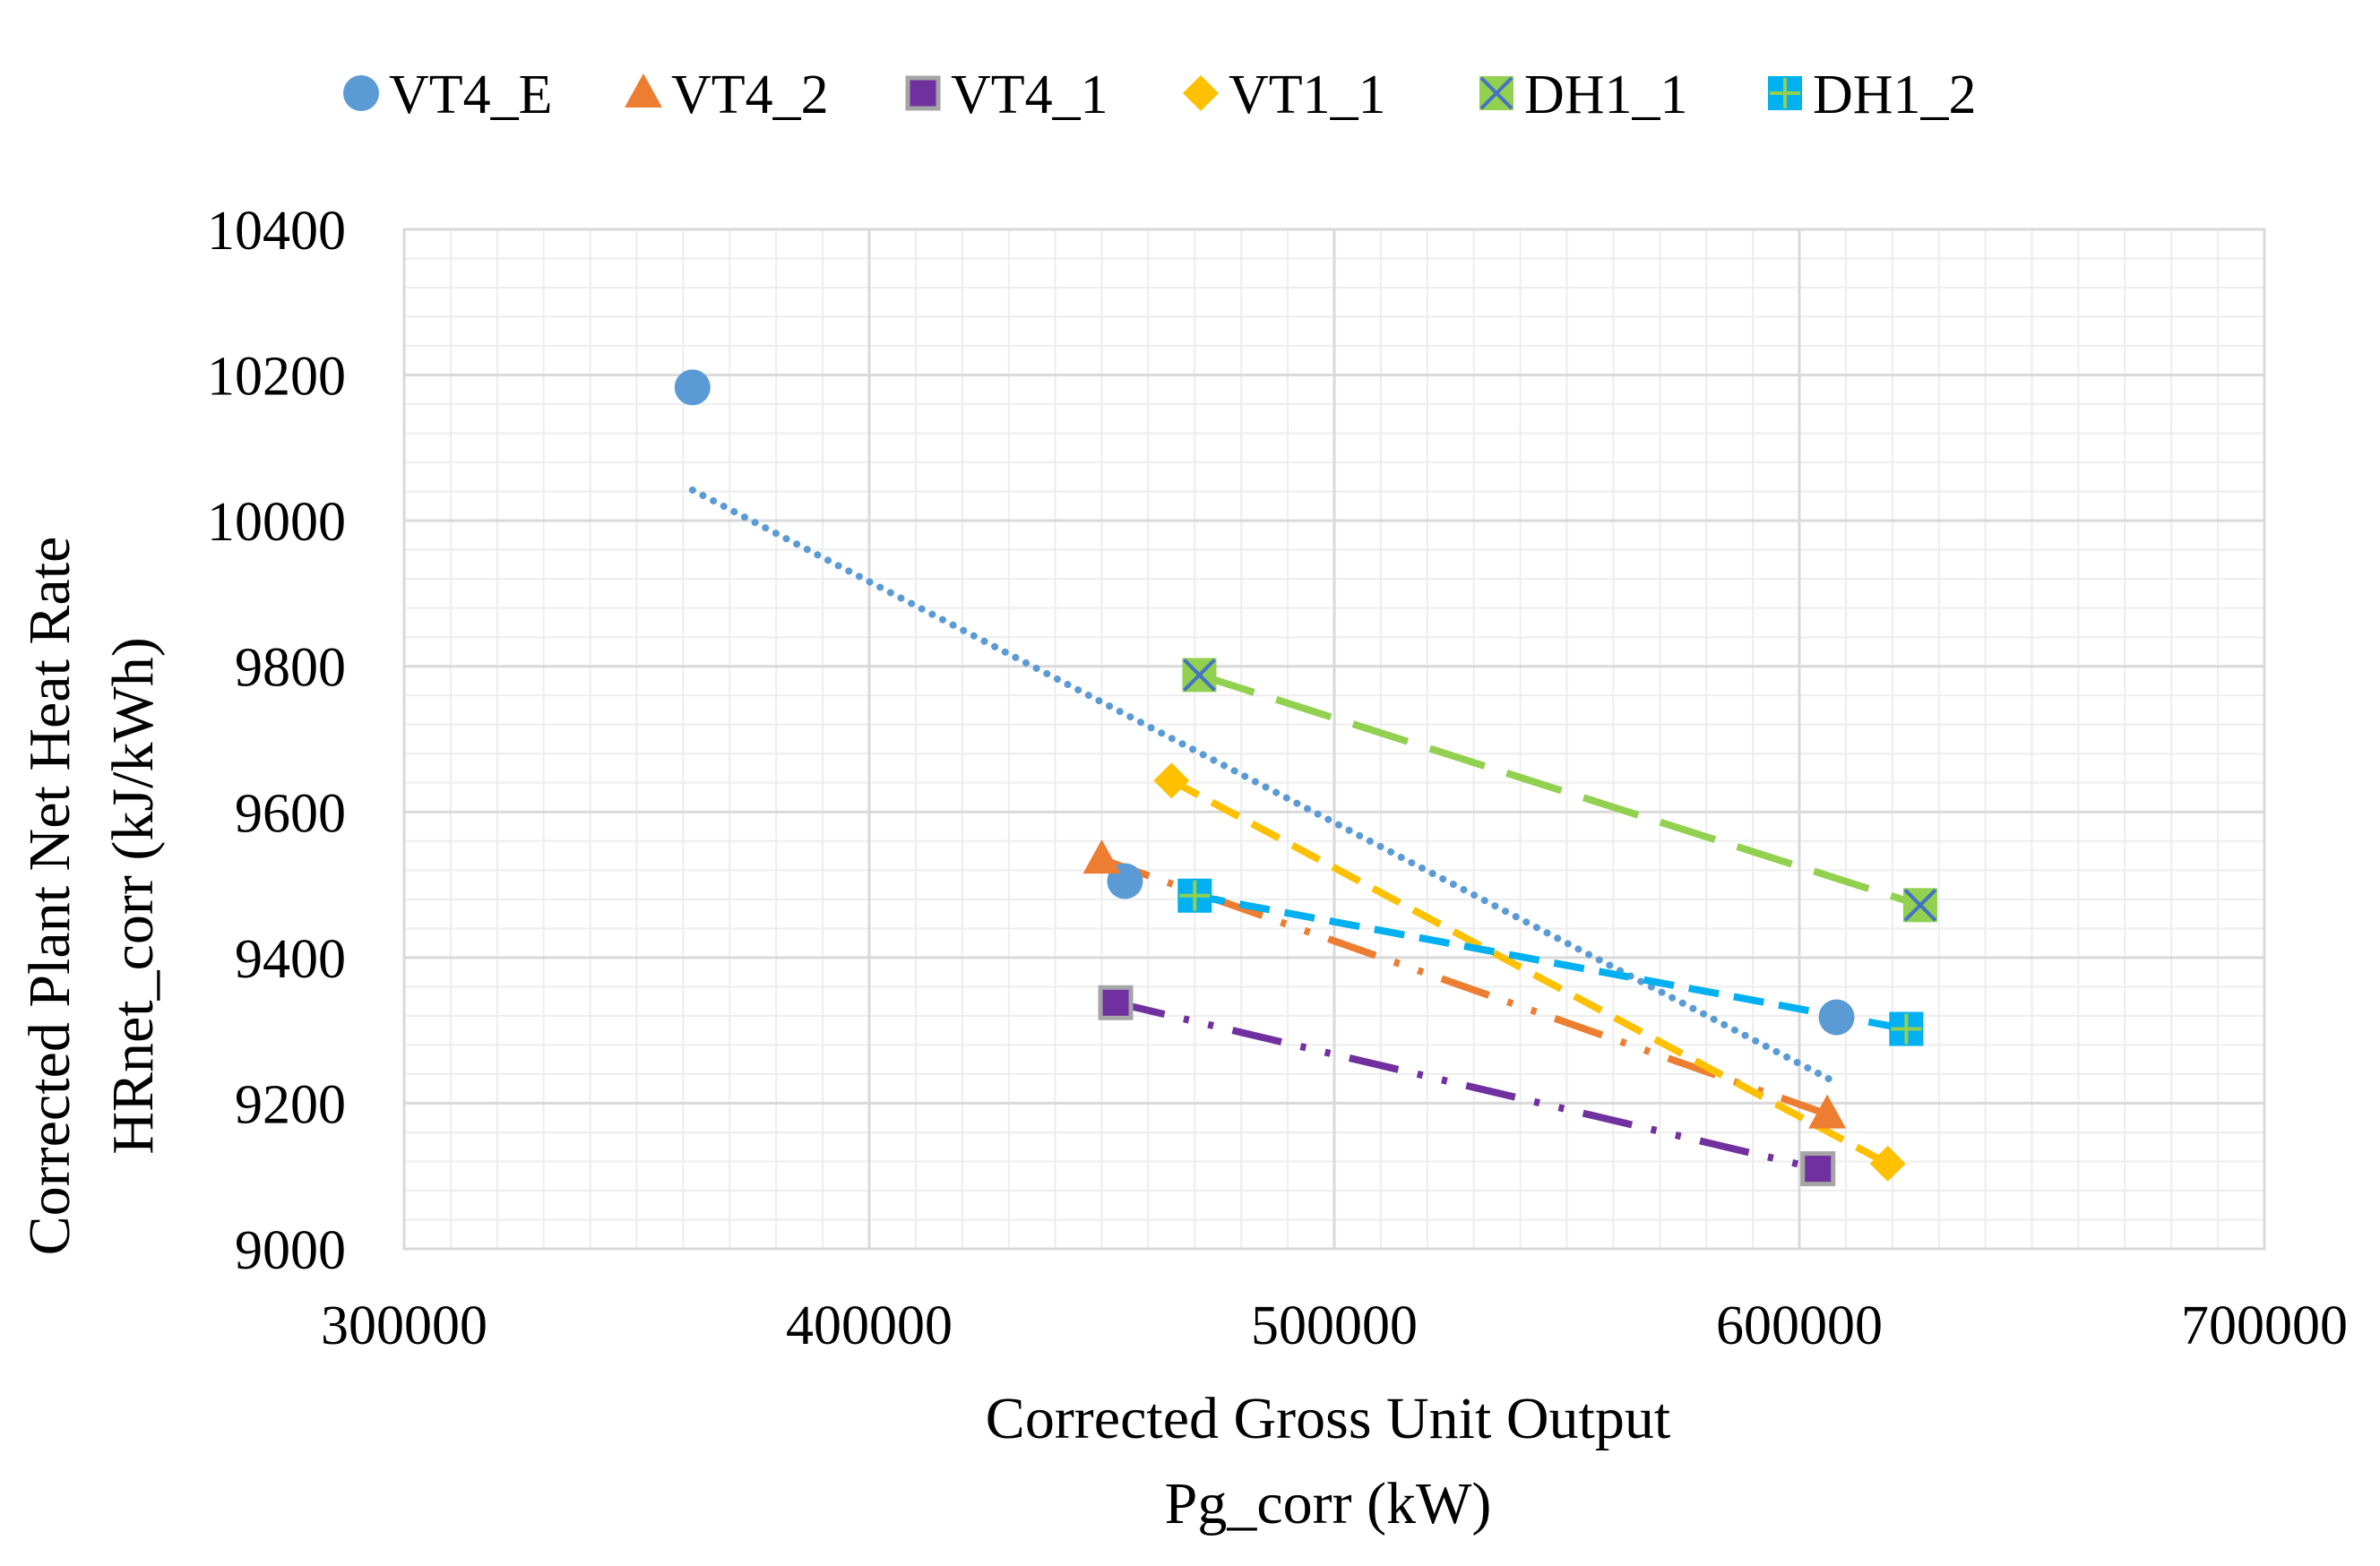 The image size is (2380, 1566). I want to click on y-tick-label: 10200, so click(276, 377).